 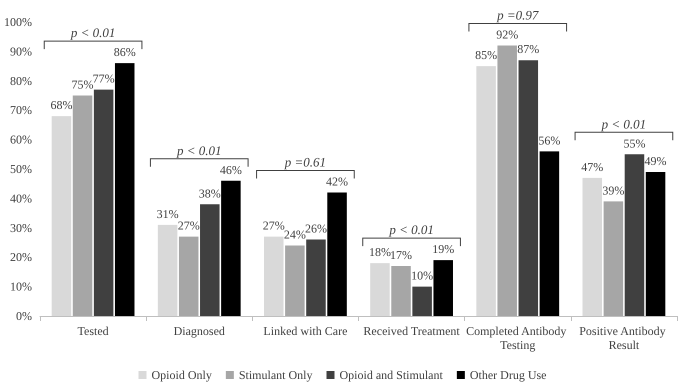 I want to click on x-tick-label: Linked with Care, so click(x=305, y=331).